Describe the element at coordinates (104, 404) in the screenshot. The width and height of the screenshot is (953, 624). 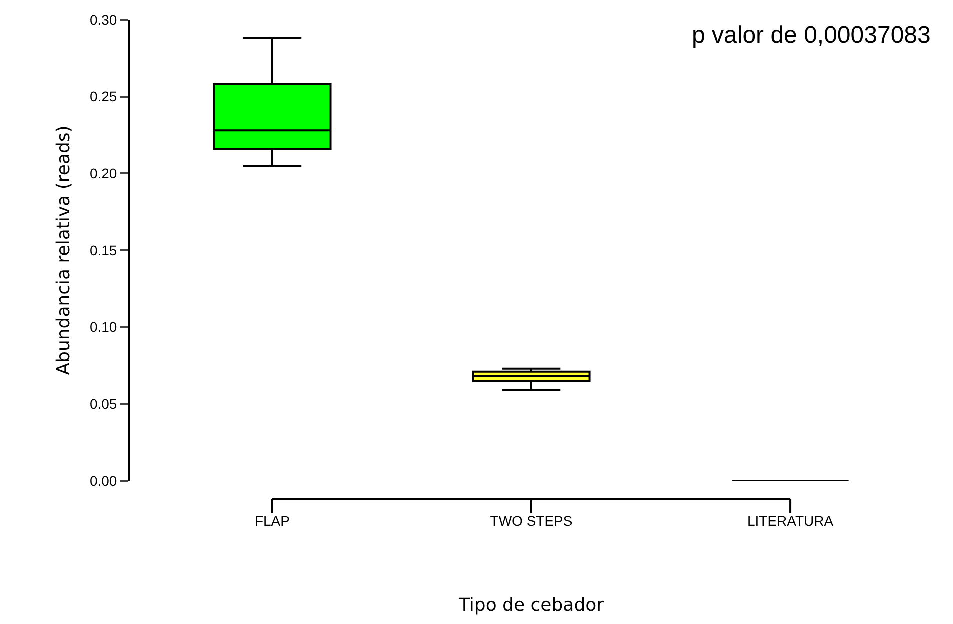
I see `y-tick-label: 0.05` at that location.